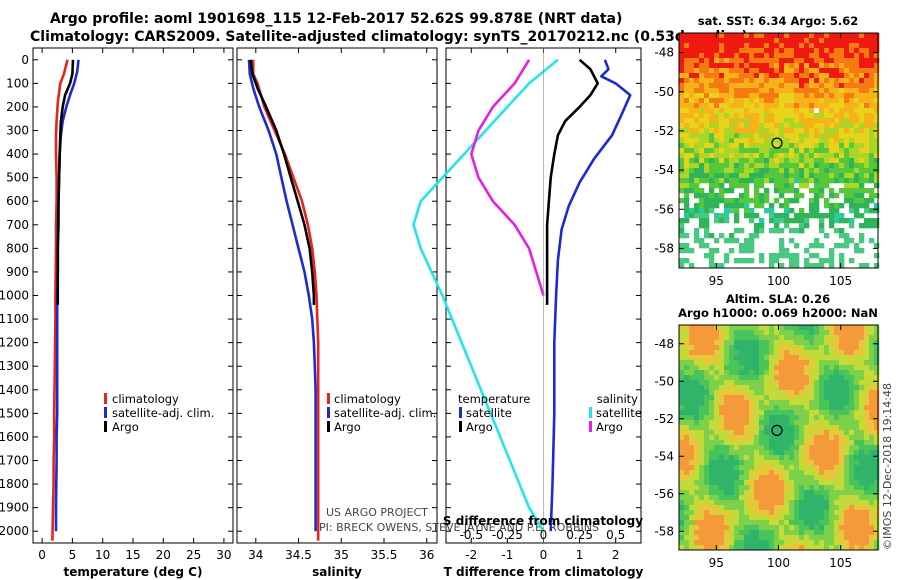 This screenshot has height=580, width=900. What do you see at coordinates (426, 555) in the screenshot?
I see `salinity-xtick-label: 36` at bounding box center [426, 555].